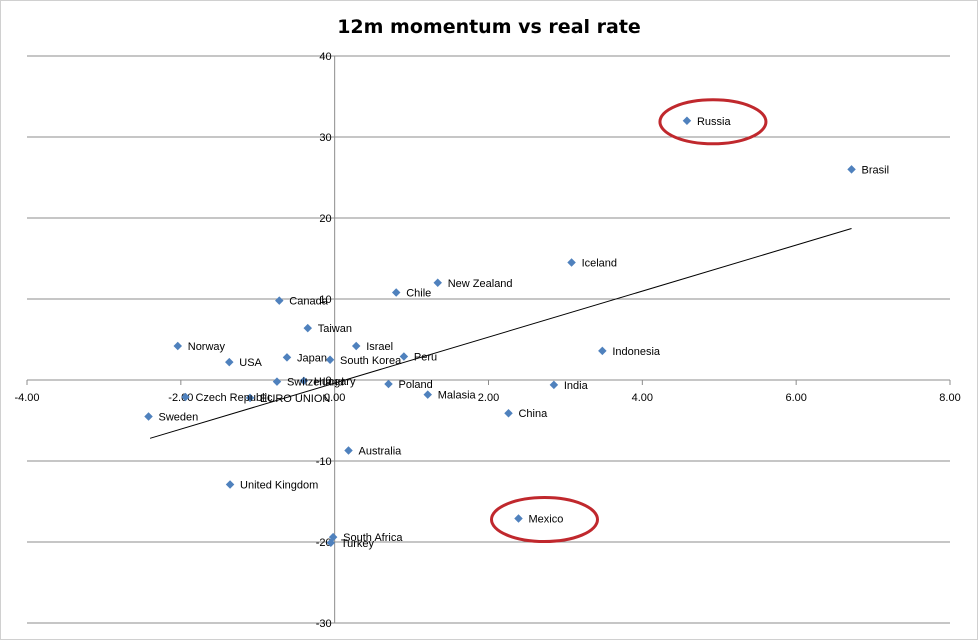 The image size is (978, 640). Describe the element at coordinates (533, 414) in the screenshot. I see `point-label-china: China` at that location.